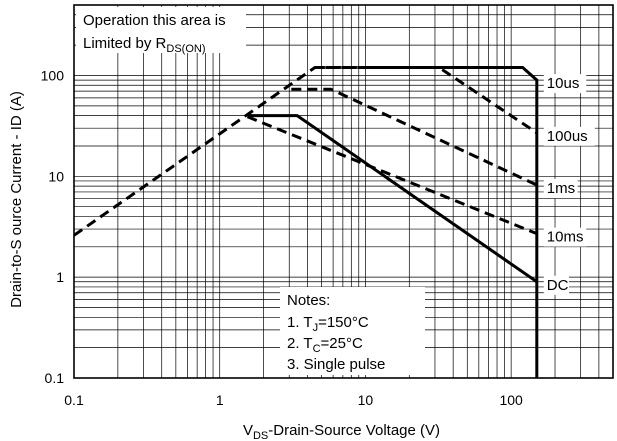 The image size is (617, 441). What do you see at coordinates (74, 400) in the screenshot?
I see `x-tick-label: 0.1` at bounding box center [74, 400].